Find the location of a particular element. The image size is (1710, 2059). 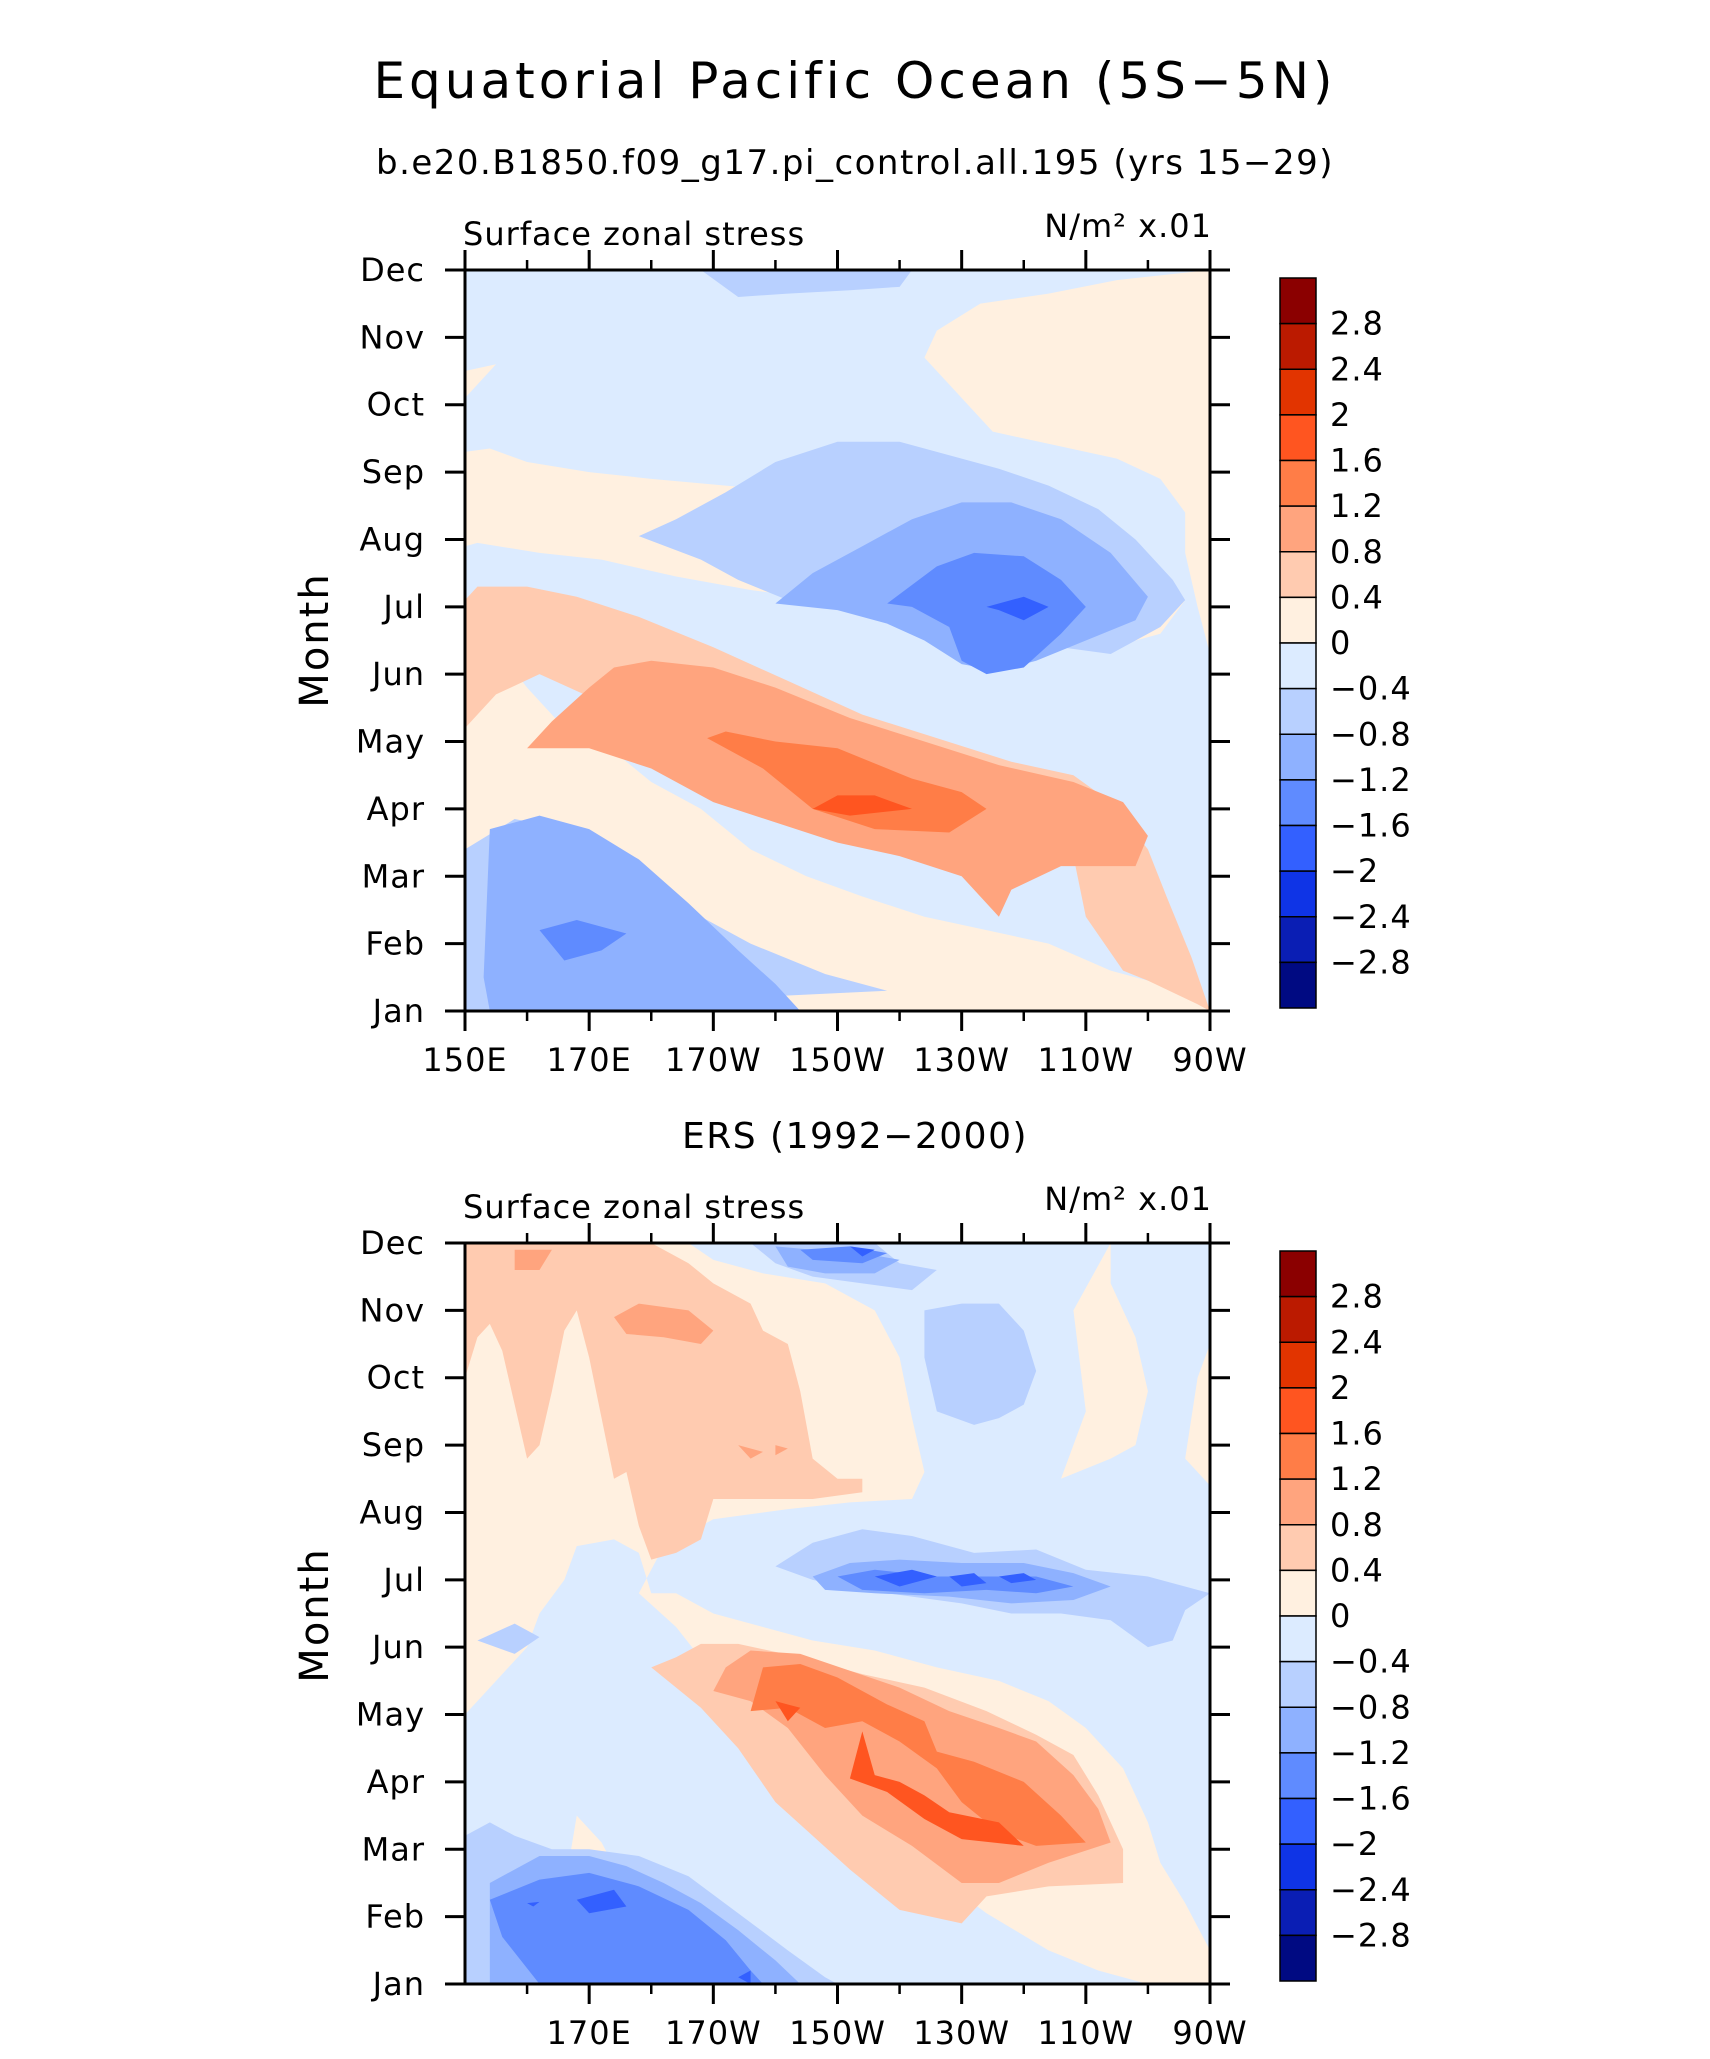

y-tick-label: Mar is located at coordinates (393, 876).